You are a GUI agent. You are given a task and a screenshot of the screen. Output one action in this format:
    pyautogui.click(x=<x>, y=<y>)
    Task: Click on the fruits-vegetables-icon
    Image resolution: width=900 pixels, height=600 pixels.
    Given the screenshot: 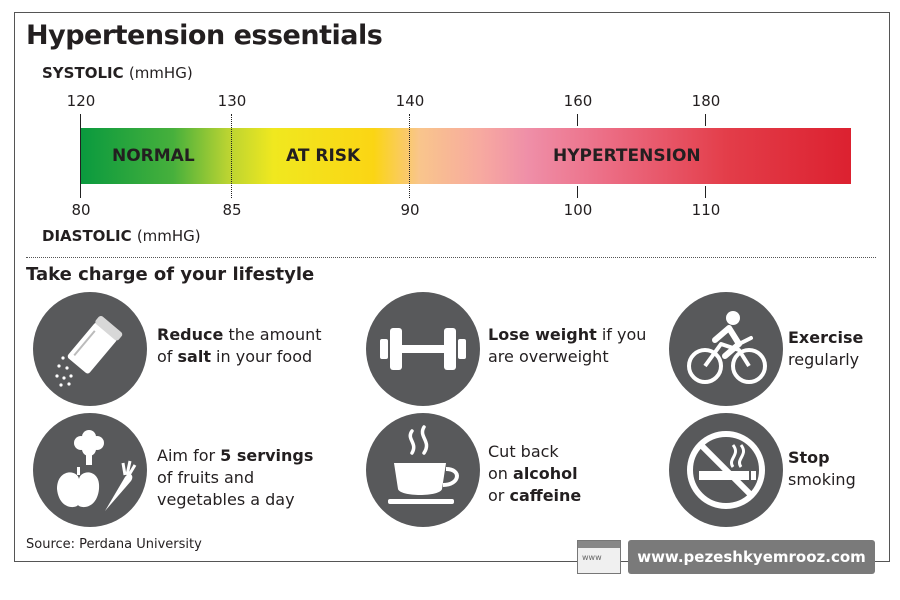 What is the action you would take?
    pyautogui.click(x=90, y=470)
    